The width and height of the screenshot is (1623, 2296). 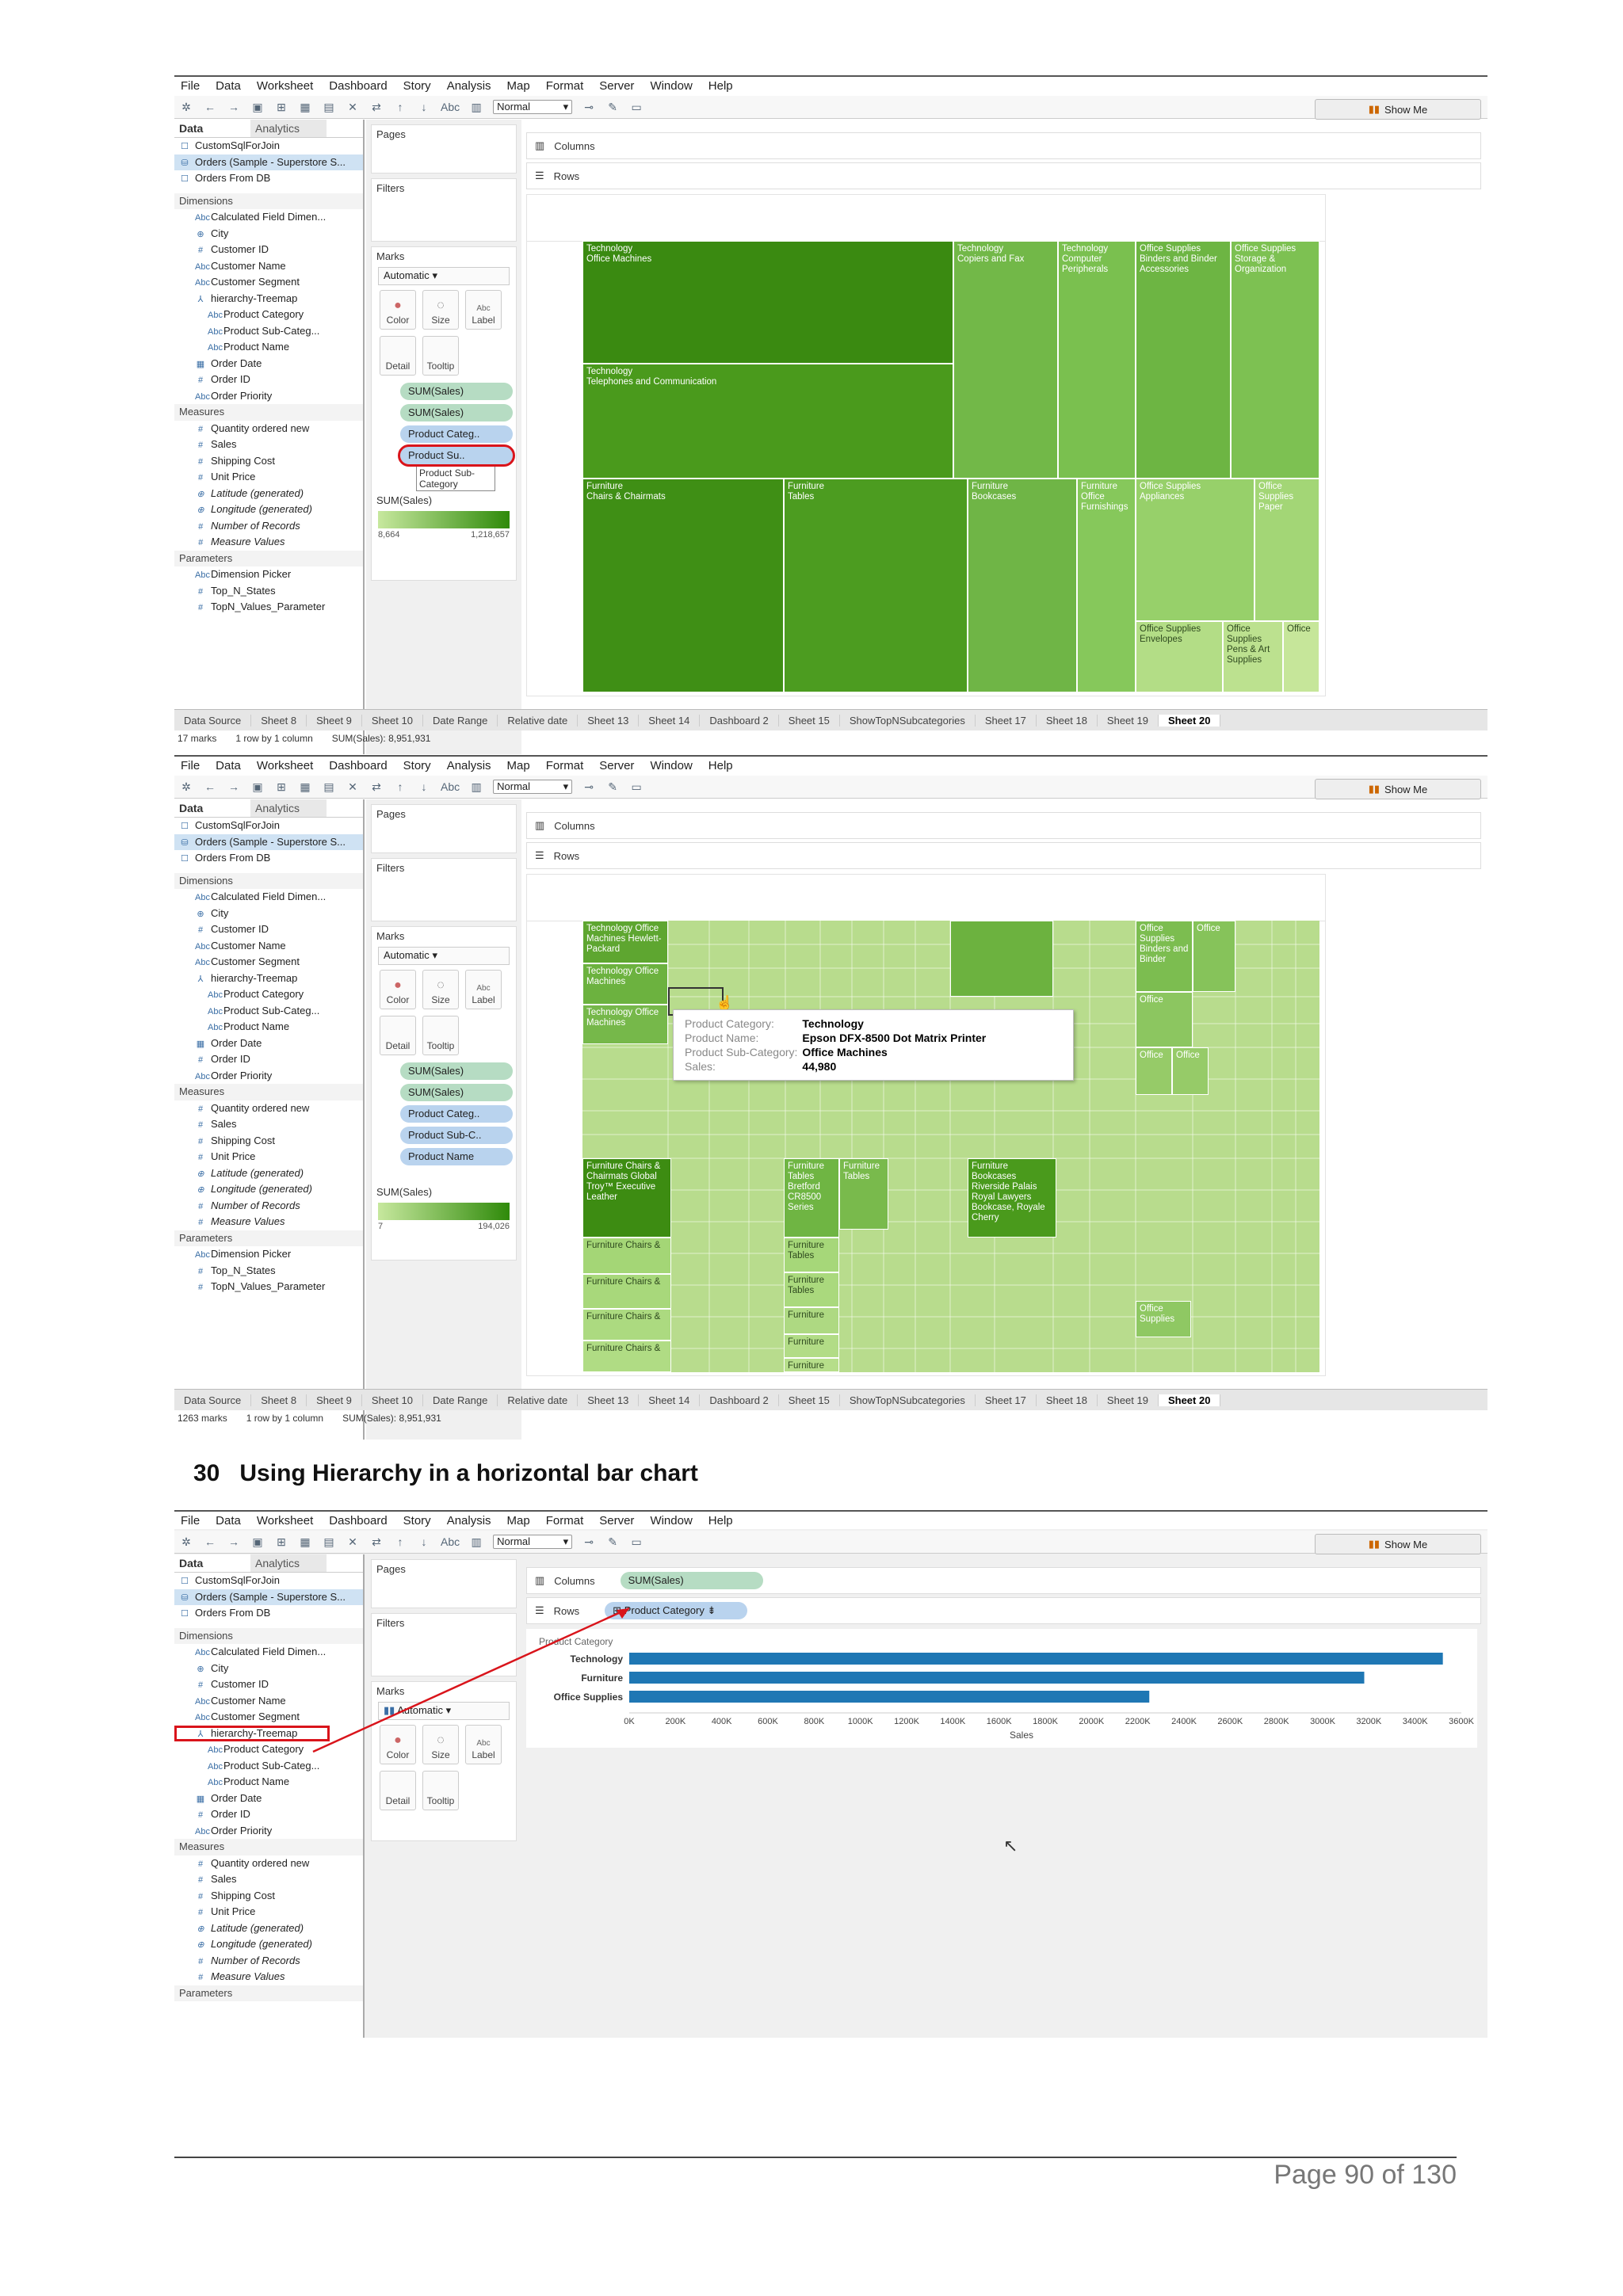 What do you see at coordinates (539, 1400) in the screenshot?
I see `tab-relative-date: Relative date` at bounding box center [539, 1400].